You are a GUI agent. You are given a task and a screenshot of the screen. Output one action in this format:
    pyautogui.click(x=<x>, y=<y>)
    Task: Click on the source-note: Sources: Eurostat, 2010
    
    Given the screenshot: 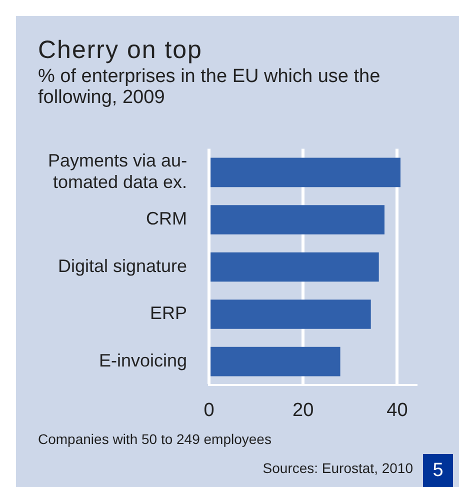 What is the action you would take?
    pyautogui.click(x=337, y=468)
    